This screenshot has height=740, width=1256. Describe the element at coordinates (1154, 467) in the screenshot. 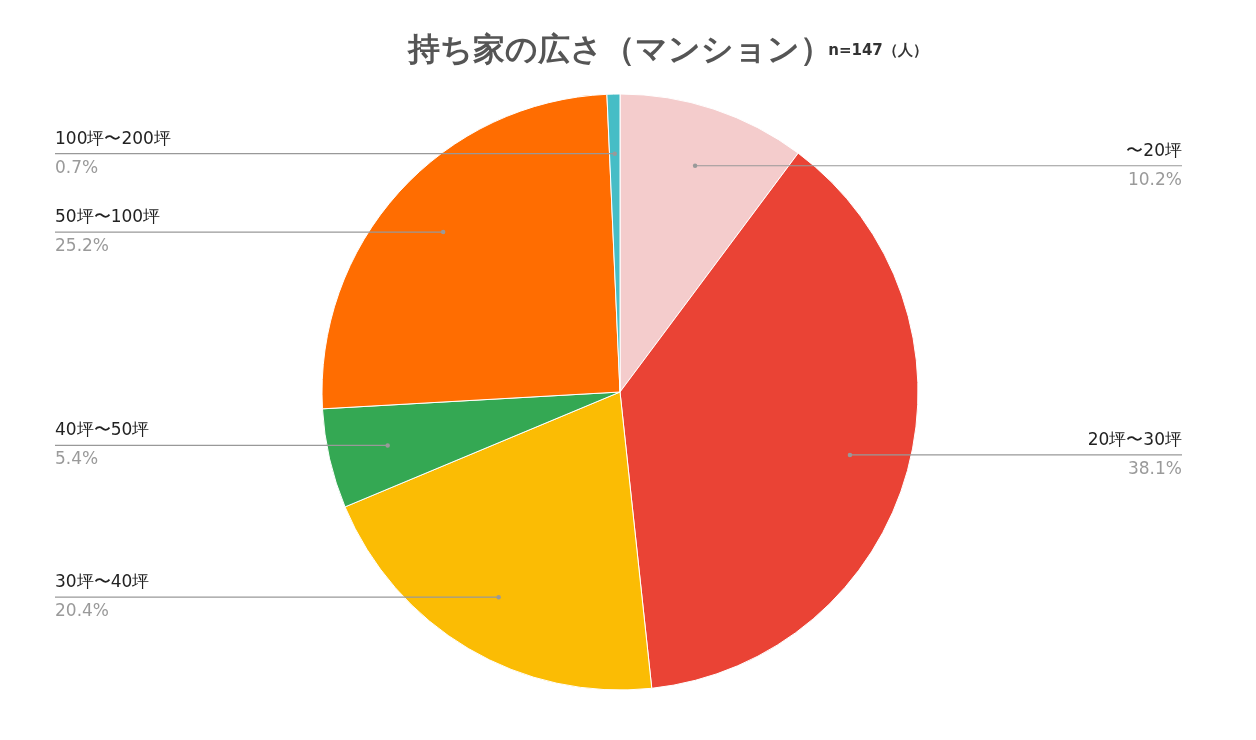

I see `data-label: 38.1%` at that location.